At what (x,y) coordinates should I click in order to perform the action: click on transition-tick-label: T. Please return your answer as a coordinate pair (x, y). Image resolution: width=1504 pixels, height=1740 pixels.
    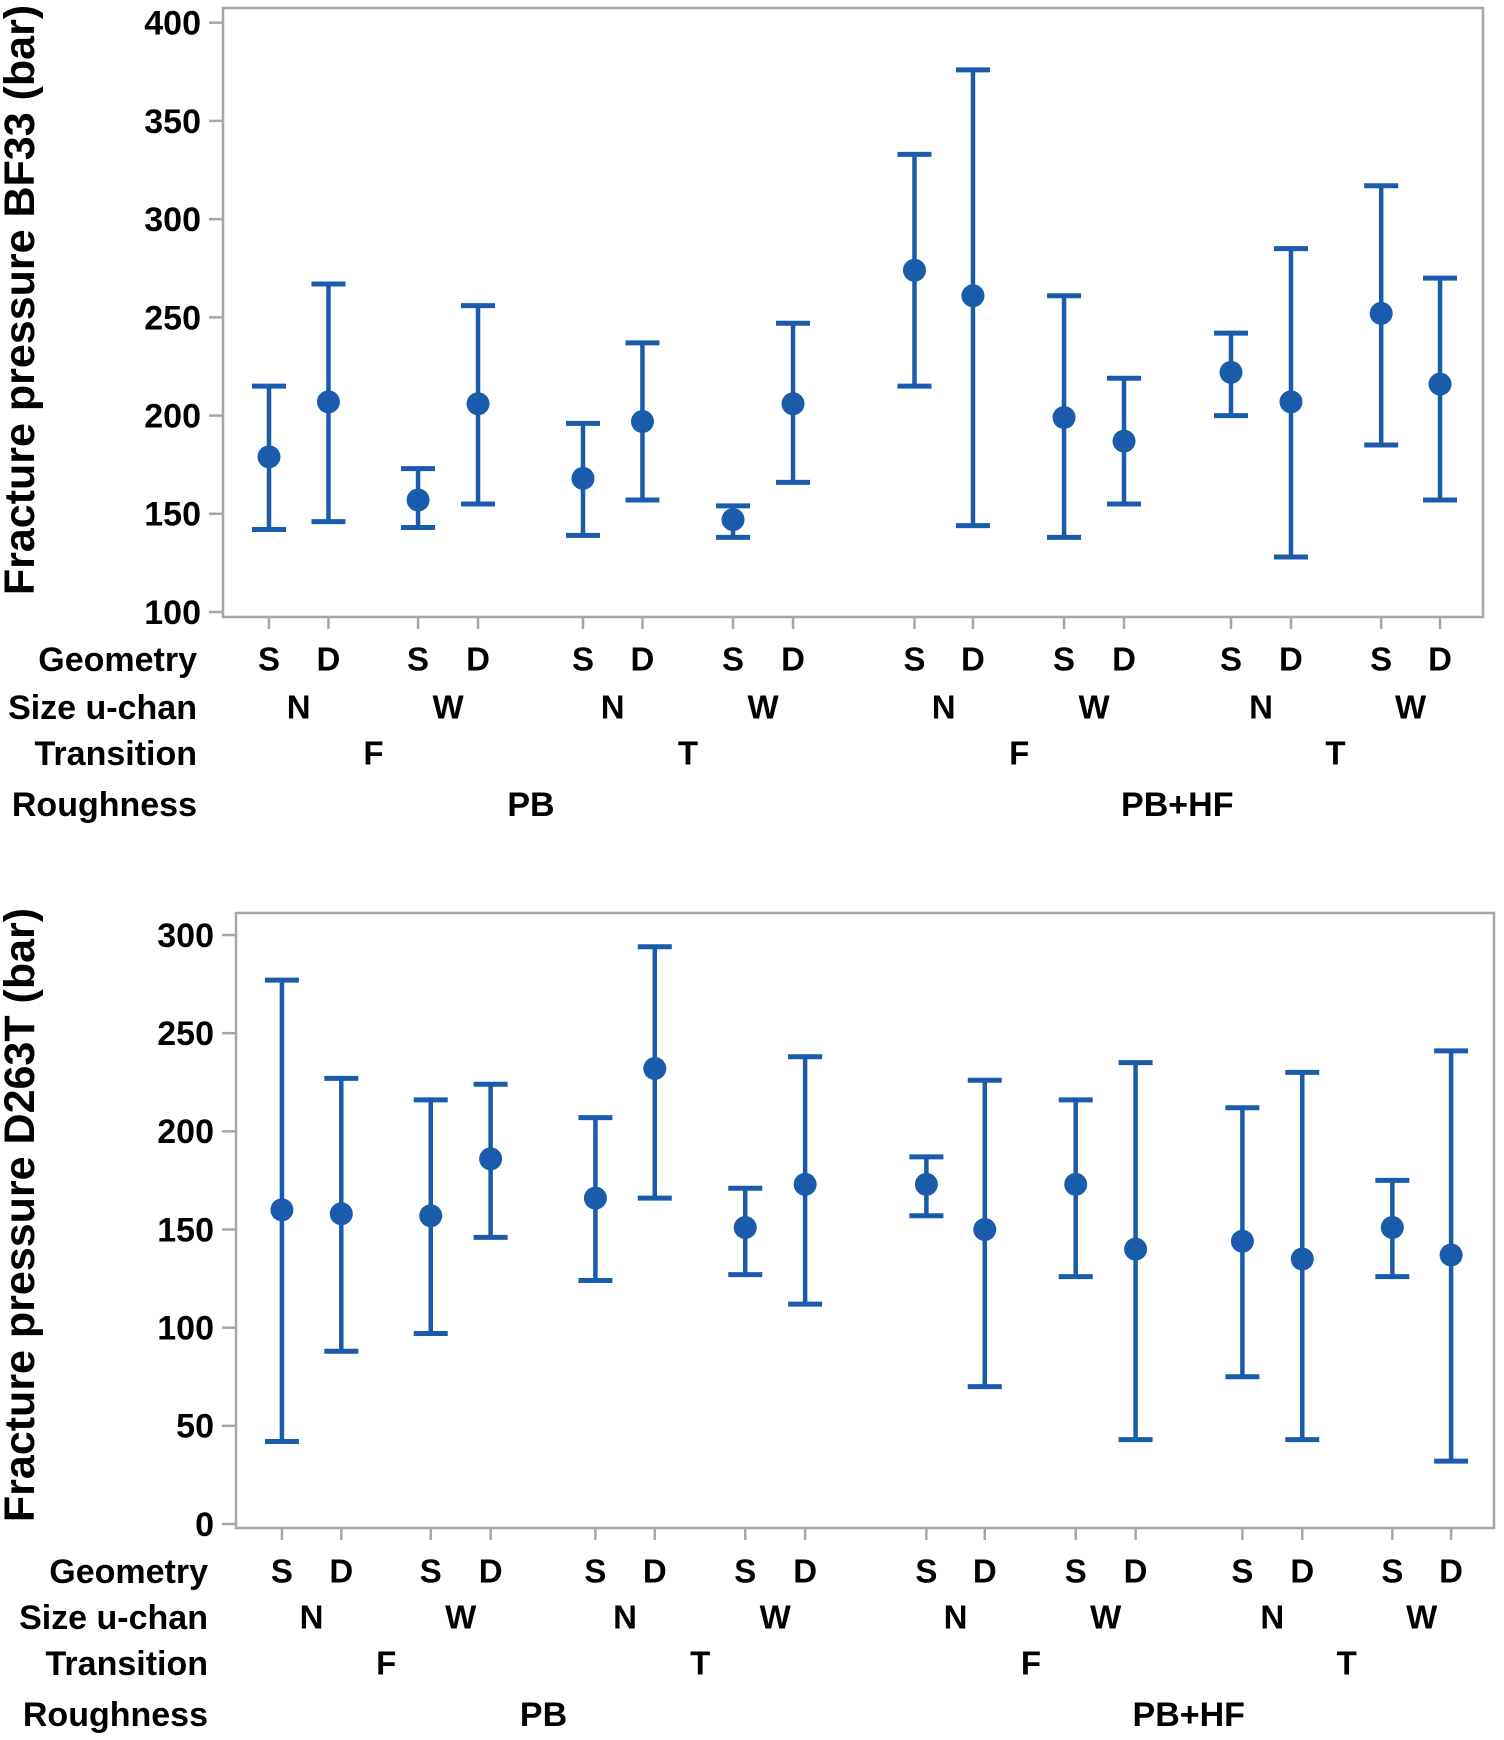
    Looking at the image, I should click on (1347, 1663).